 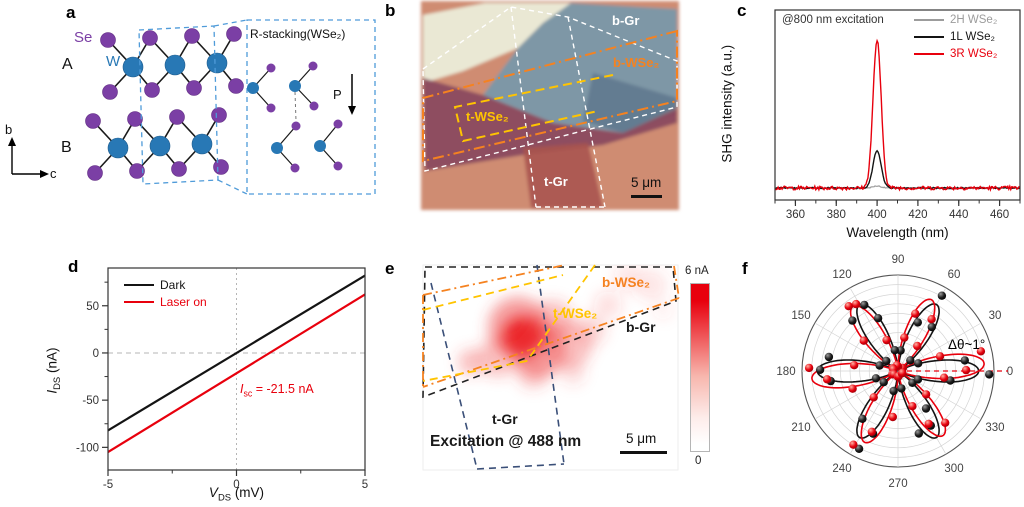 What do you see at coordinates (506, 441) in the screenshot?
I see `excitation-wavelength-label: Excitation @ 488 nm` at bounding box center [506, 441].